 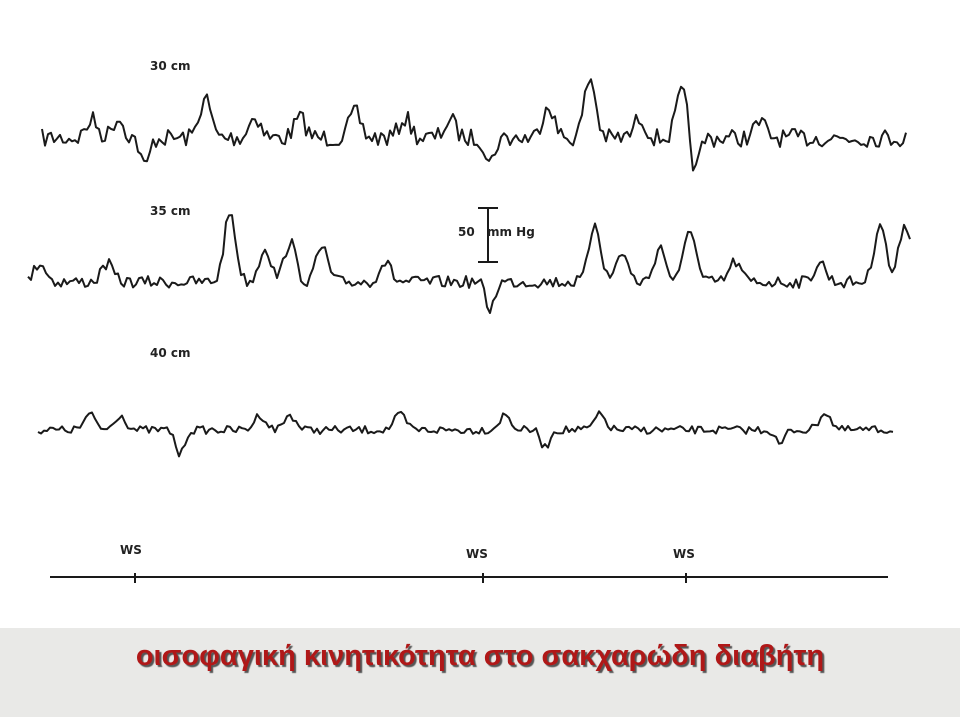 I want to click on trace-label: 30 cm, so click(x=170, y=66).